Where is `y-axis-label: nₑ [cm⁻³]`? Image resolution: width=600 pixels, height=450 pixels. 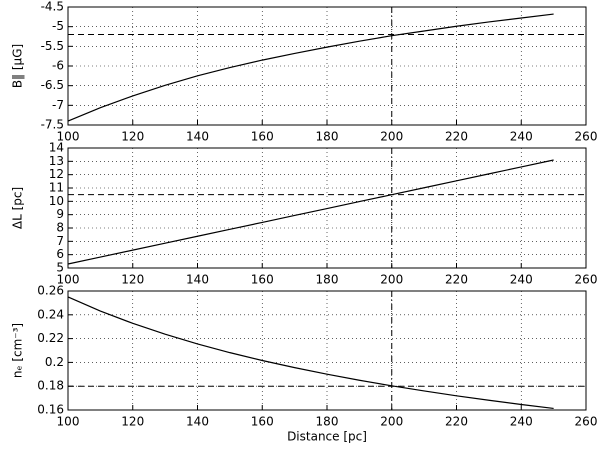
y-axis-label: nₑ [cm⁻³] is located at coordinates (18, 350).